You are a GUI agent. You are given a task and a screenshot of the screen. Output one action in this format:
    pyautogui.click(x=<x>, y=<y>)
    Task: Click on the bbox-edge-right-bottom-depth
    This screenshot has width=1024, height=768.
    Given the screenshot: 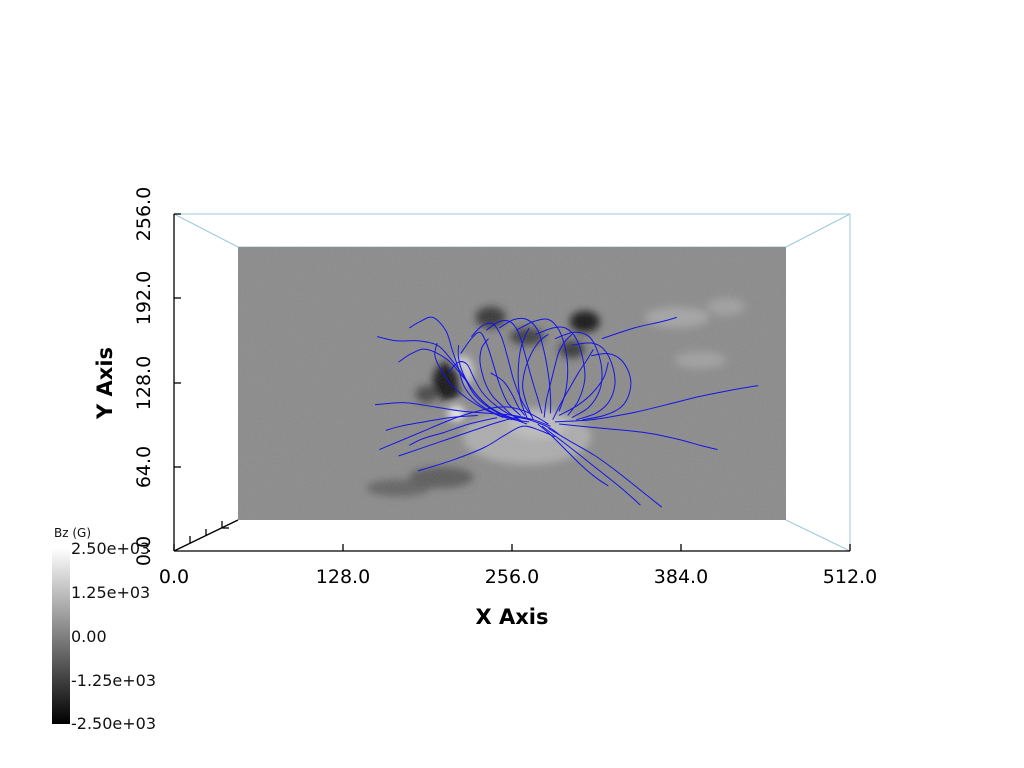 What is the action you would take?
    pyautogui.click(x=818, y=535)
    